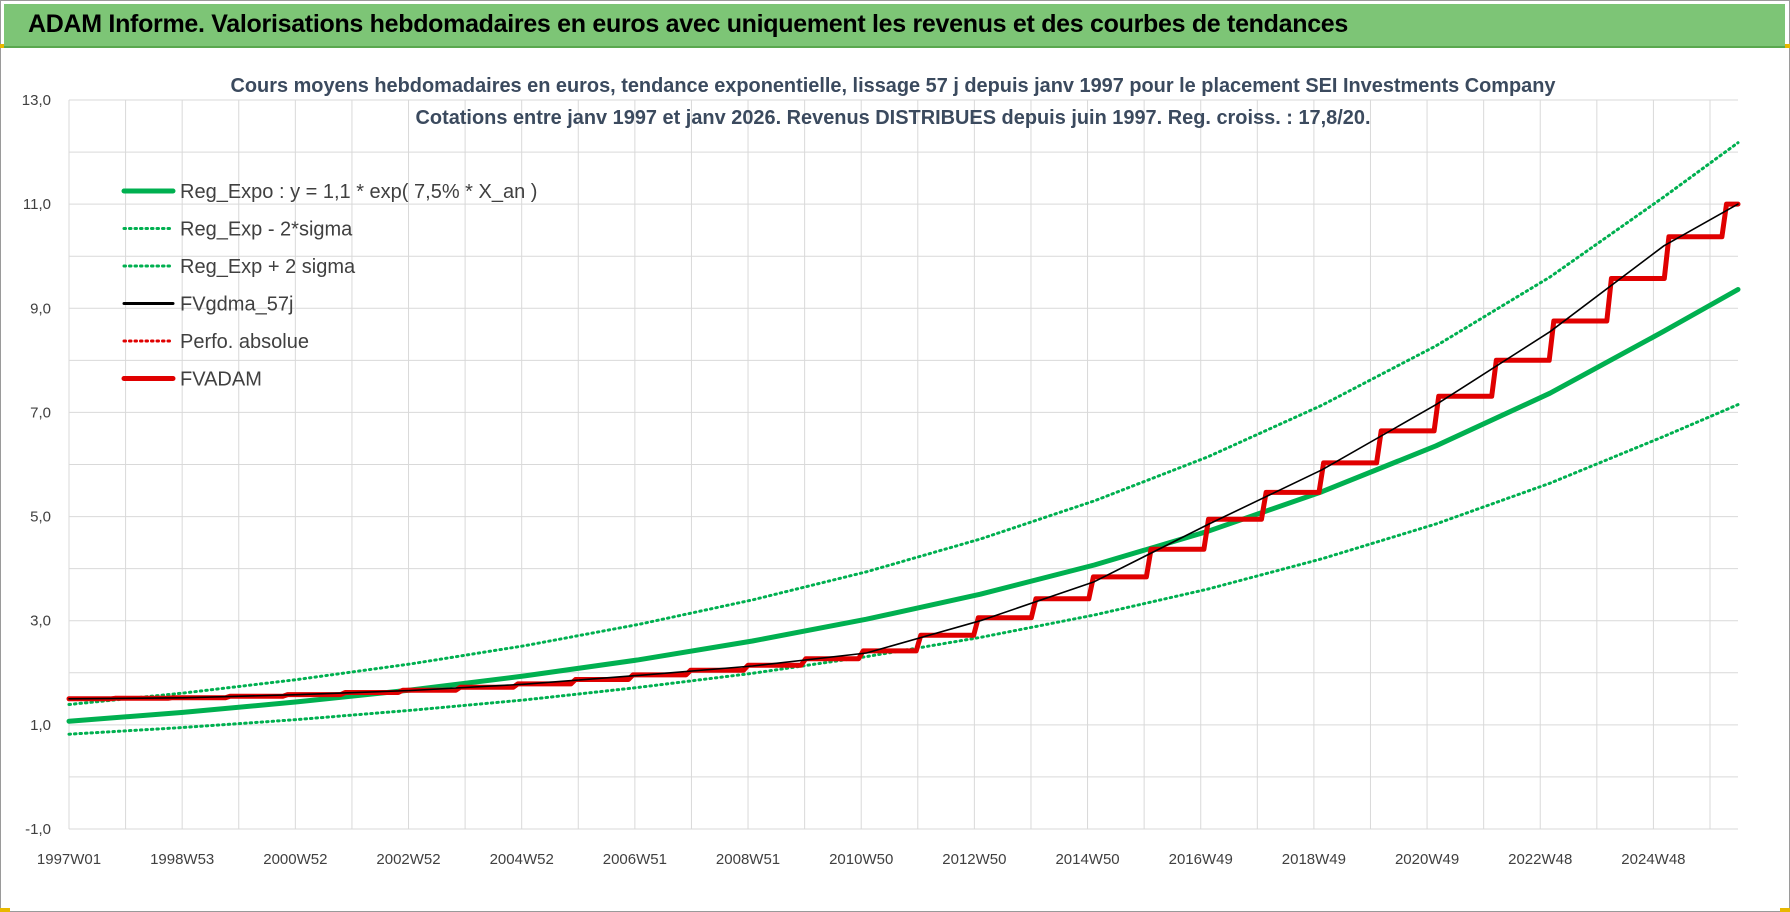 The image size is (1790, 912). What do you see at coordinates (40, 412) in the screenshot?
I see `y-tick-label: 7,0` at bounding box center [40, 412].